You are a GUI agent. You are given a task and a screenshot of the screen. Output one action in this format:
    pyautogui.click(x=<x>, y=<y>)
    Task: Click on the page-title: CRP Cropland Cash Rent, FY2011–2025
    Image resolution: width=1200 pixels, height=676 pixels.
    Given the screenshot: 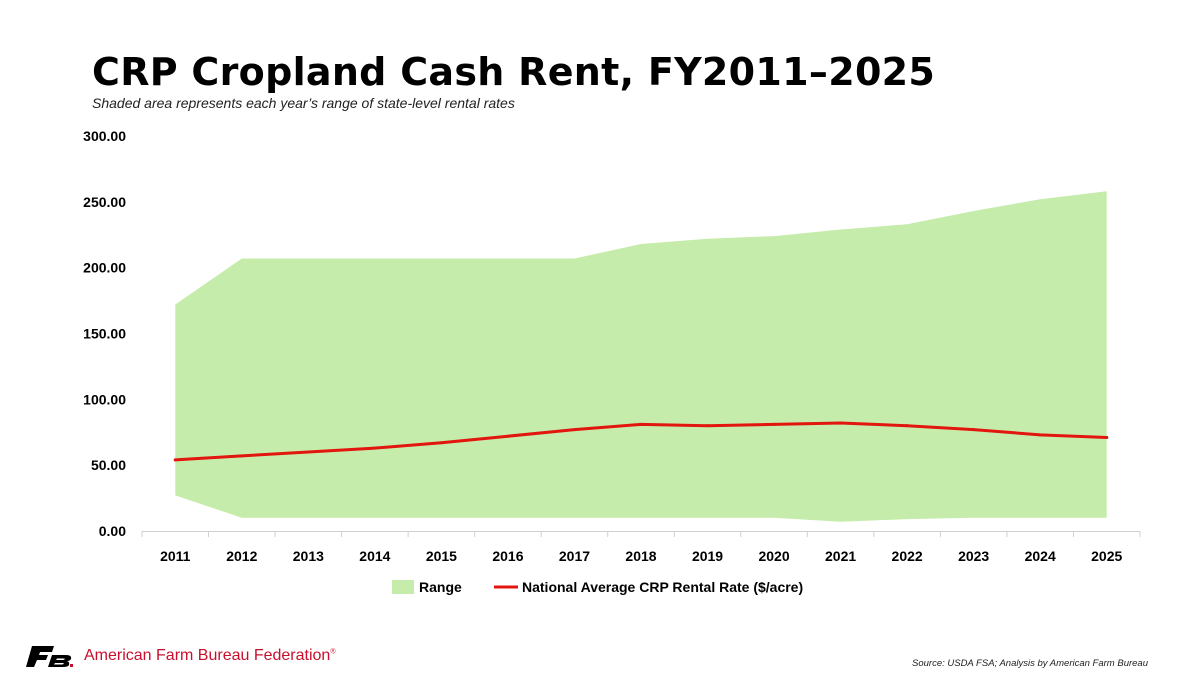 What is the action you would take?
    pyautogui.click(x=514, y=72)
    